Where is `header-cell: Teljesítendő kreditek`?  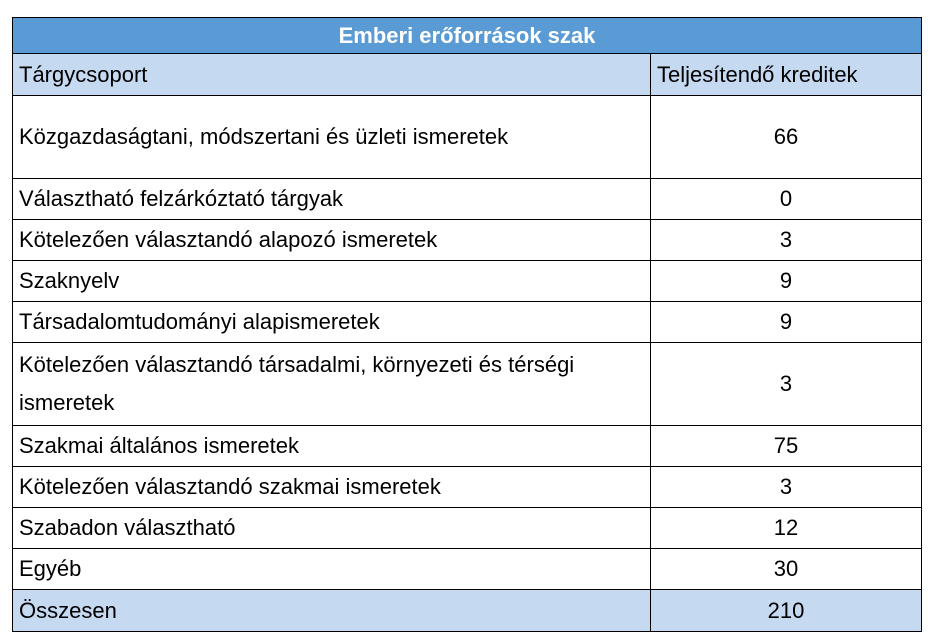 header-cell: Teljesítendő kreditek is located at coordinates (786, 74).